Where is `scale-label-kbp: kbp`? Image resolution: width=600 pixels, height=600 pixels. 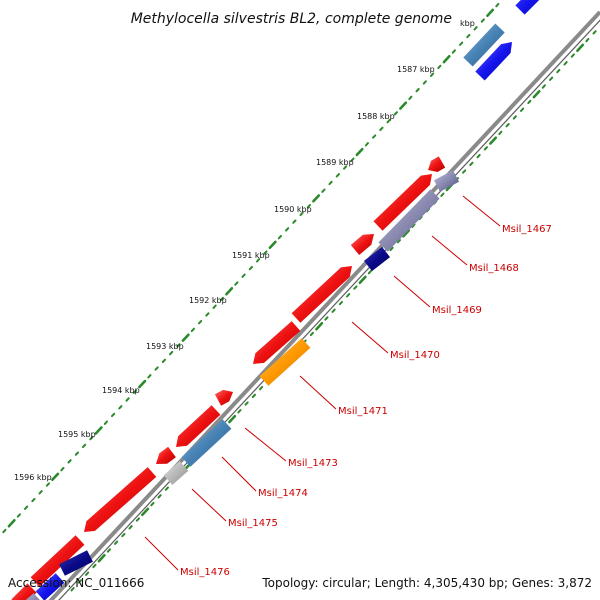
scale-label-kbp: kbp is located at coordinates (467, 23).